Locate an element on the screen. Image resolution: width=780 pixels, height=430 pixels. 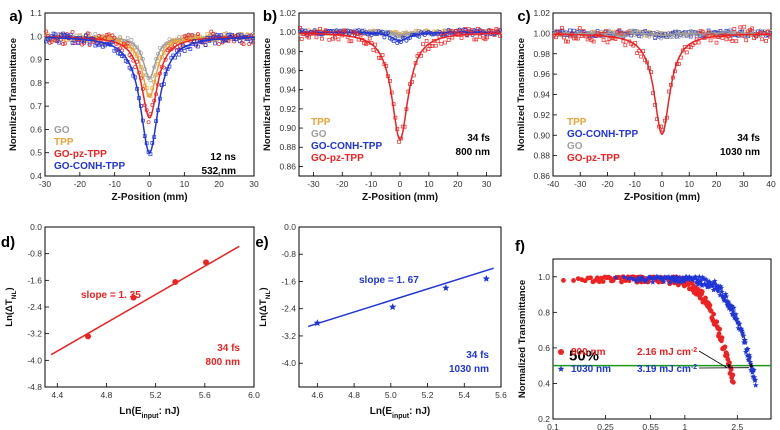
slope-label: slope = 1. 67 is located at coordinates (389, 280).